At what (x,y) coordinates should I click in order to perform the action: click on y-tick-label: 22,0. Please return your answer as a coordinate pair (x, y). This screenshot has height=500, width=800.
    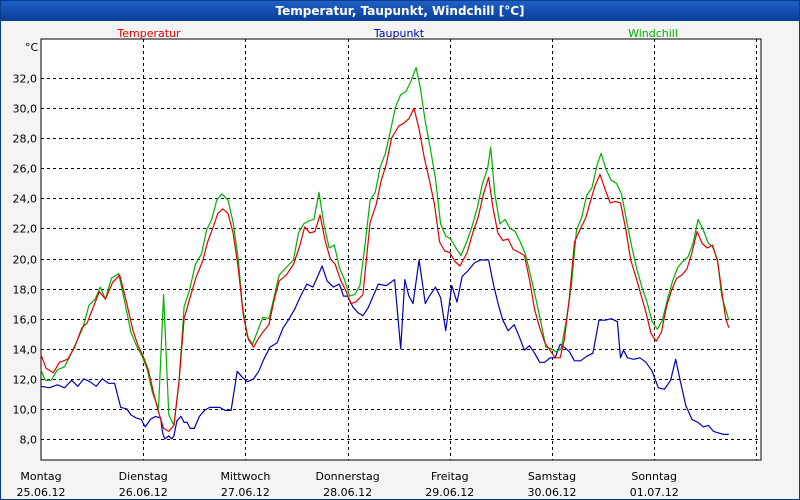
    Looking at the image, I should click on (25, 229).